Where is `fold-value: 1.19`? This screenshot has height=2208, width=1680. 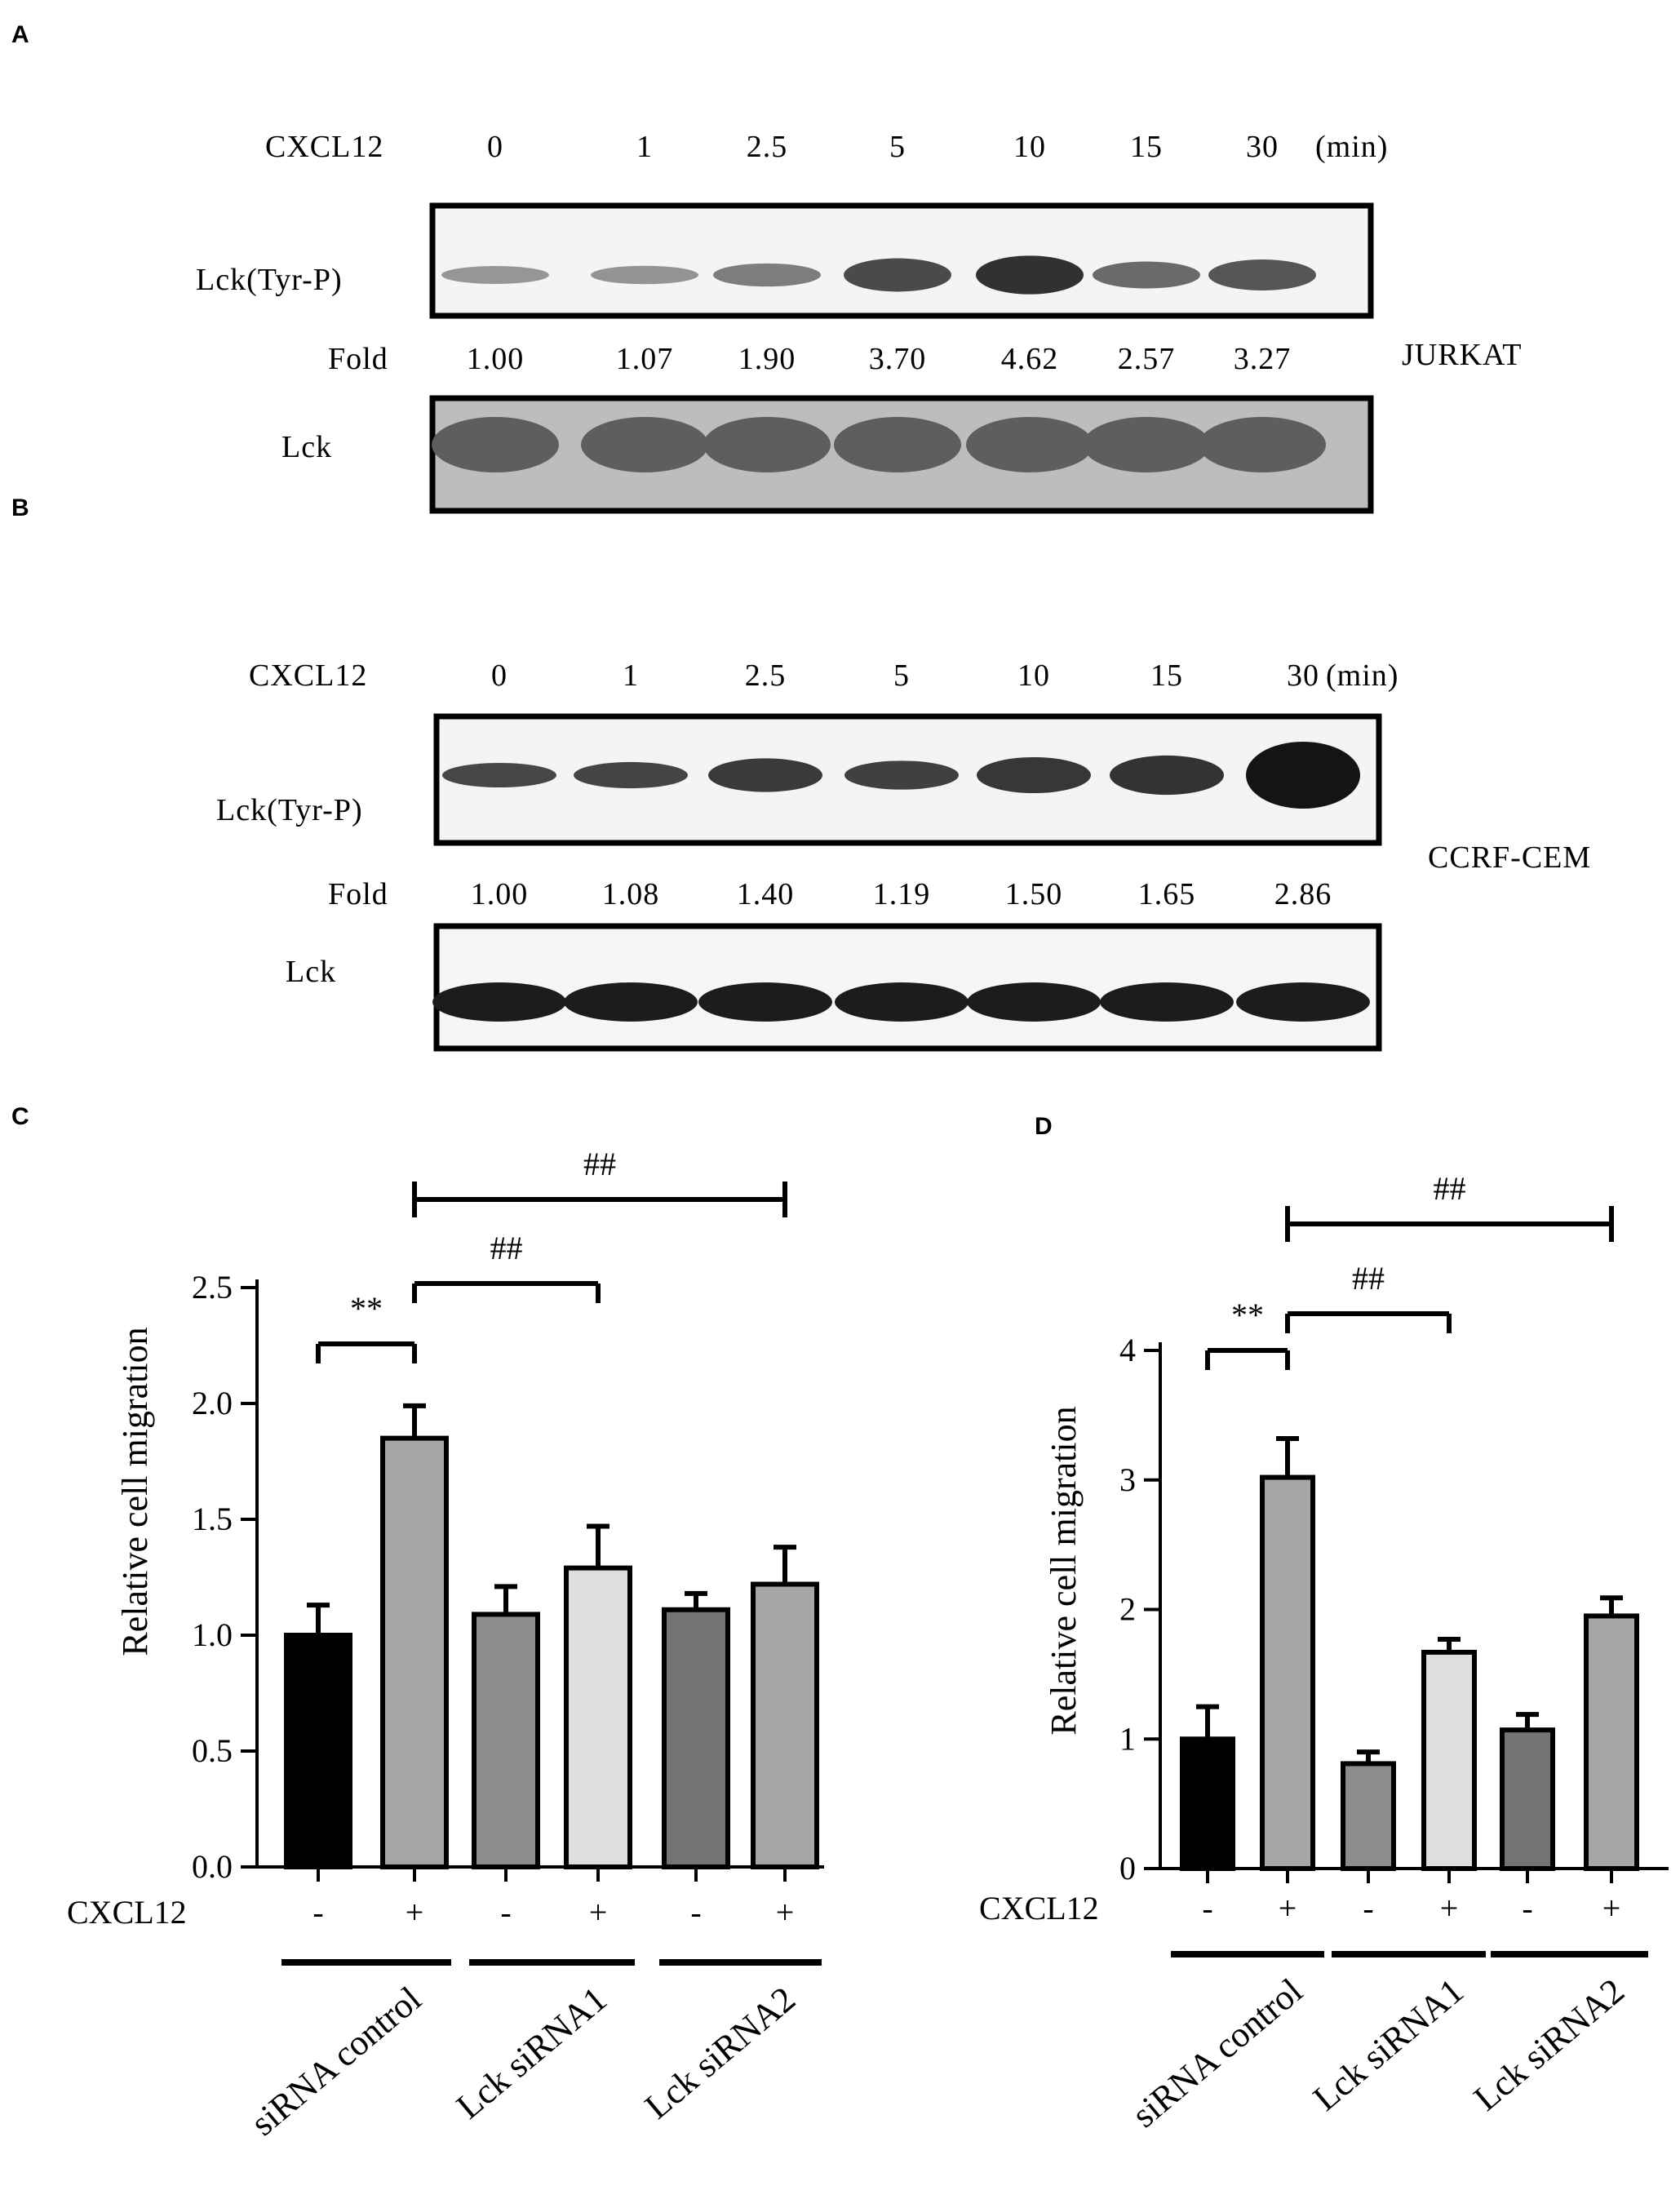 fold-value: 1.19 is located at coordinates (902, 894).